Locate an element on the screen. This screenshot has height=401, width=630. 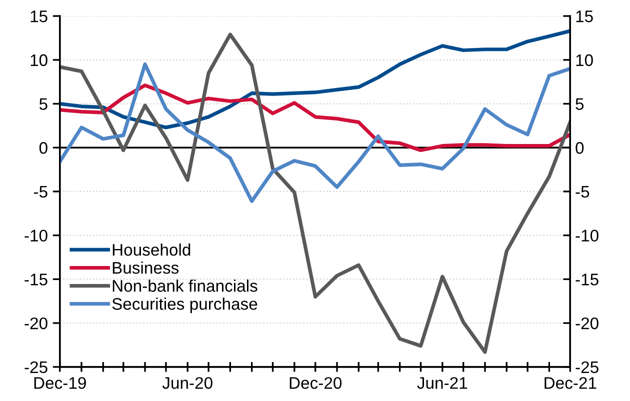
y-tick-label: -5 is located at coordinates (41, 192).